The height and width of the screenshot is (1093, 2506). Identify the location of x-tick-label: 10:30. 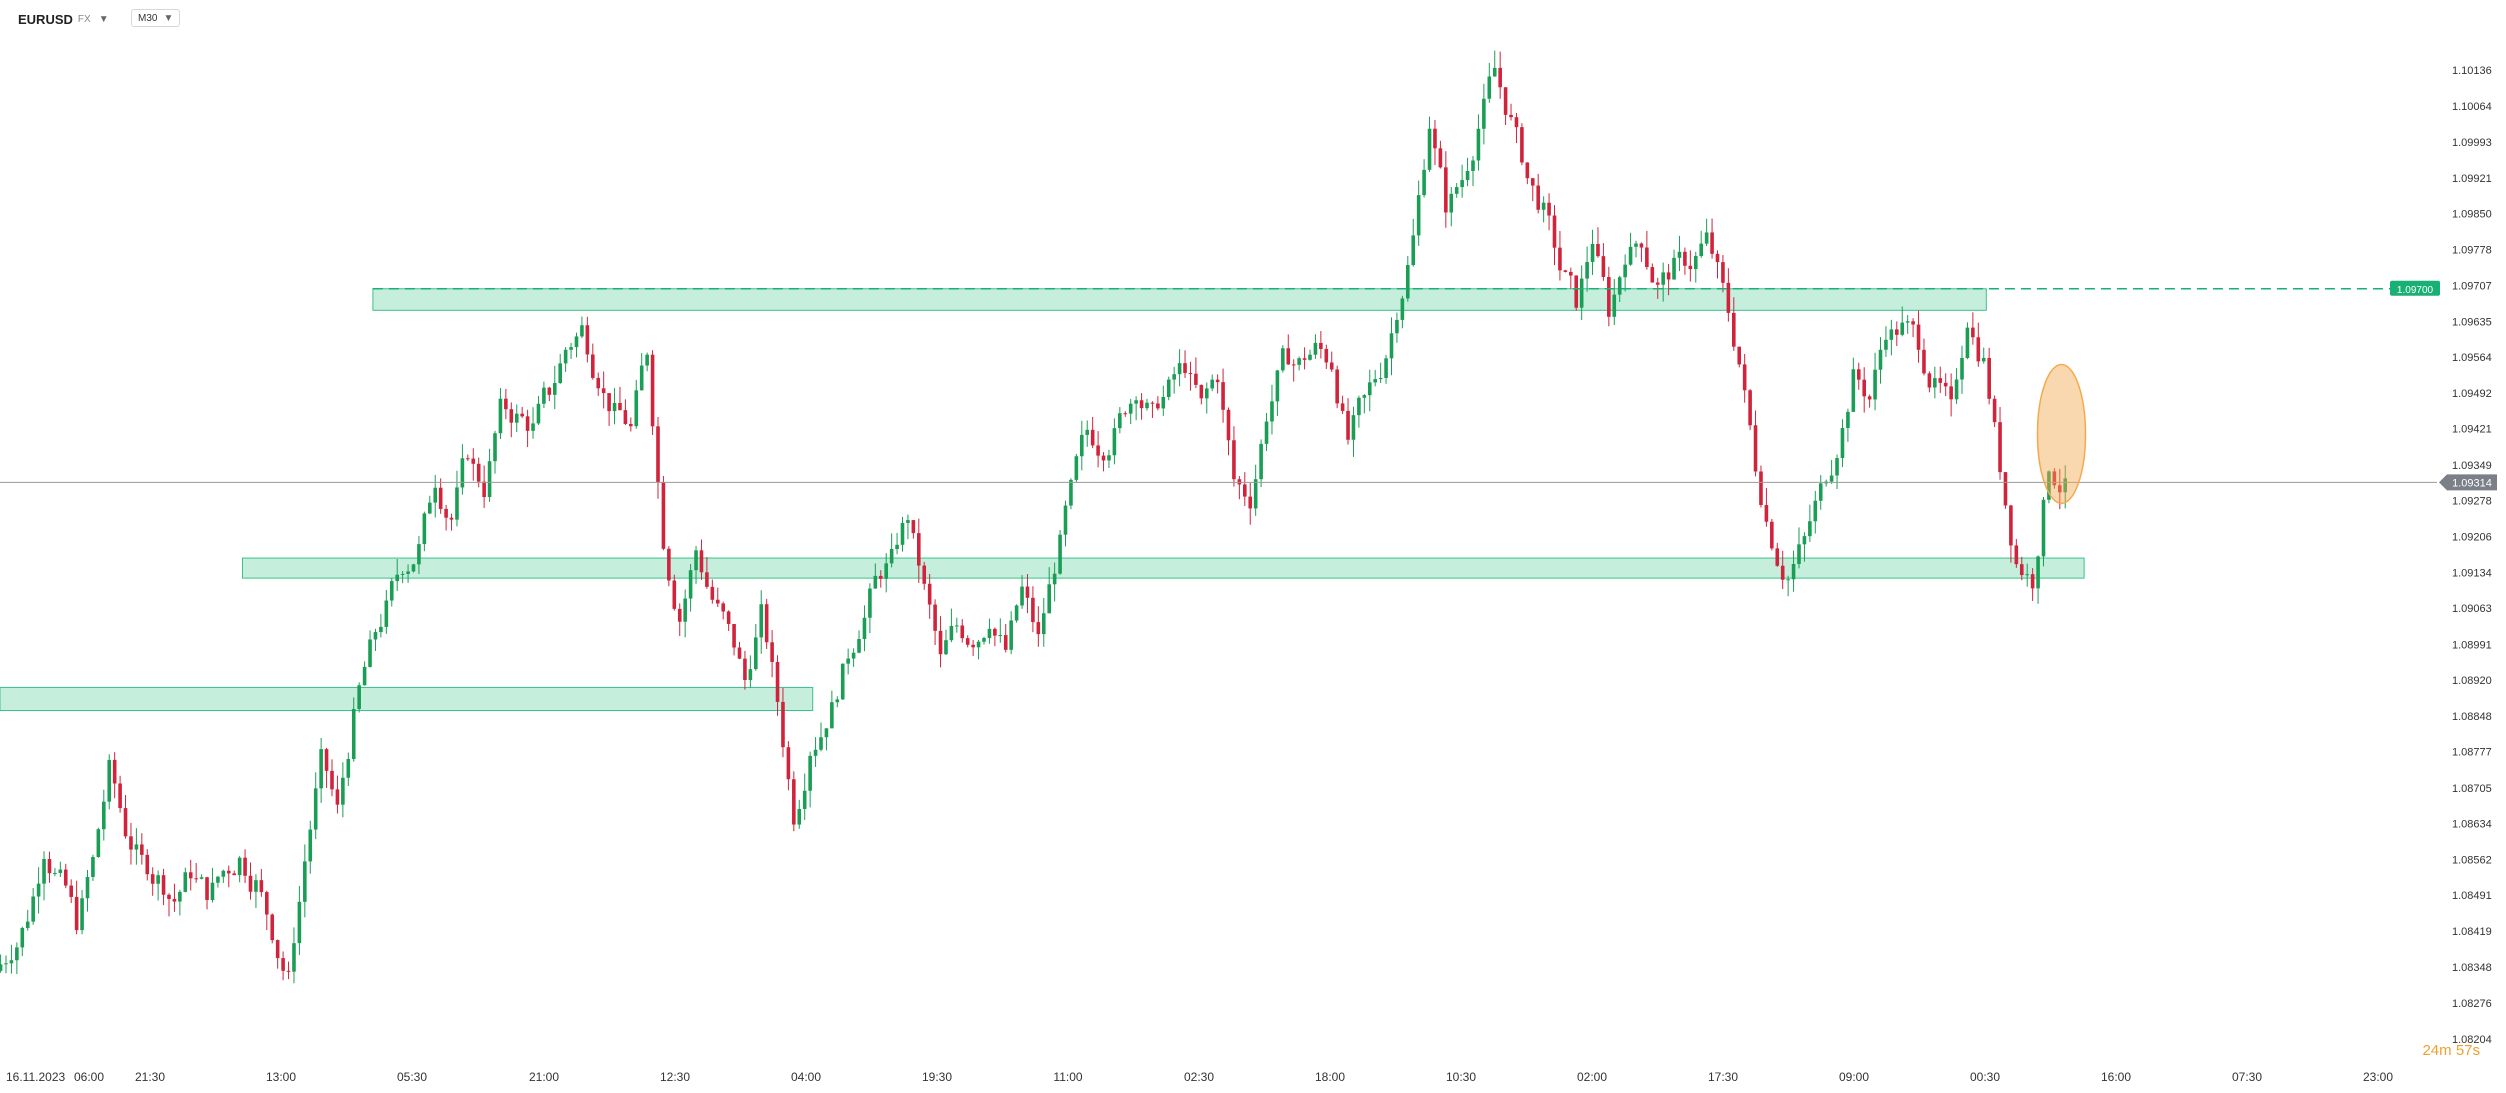
(1461, 1077).